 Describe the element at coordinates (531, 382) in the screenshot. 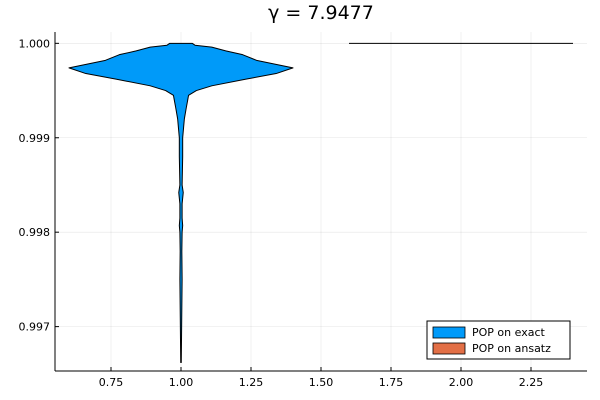

I see `x-tick-label-6: 2.25` at that location.